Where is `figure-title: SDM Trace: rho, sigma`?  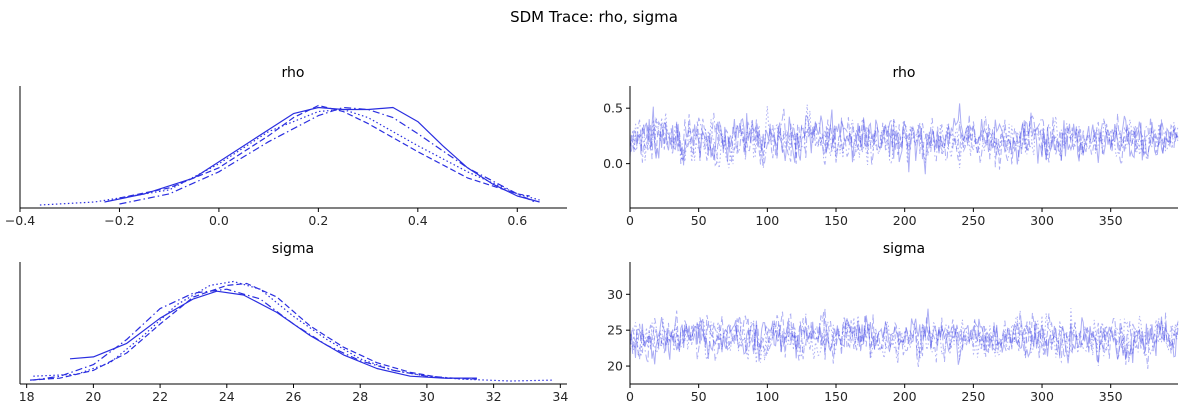 figure-title: SDM Trace: rho, sigma is located at coordinates (594, 17).